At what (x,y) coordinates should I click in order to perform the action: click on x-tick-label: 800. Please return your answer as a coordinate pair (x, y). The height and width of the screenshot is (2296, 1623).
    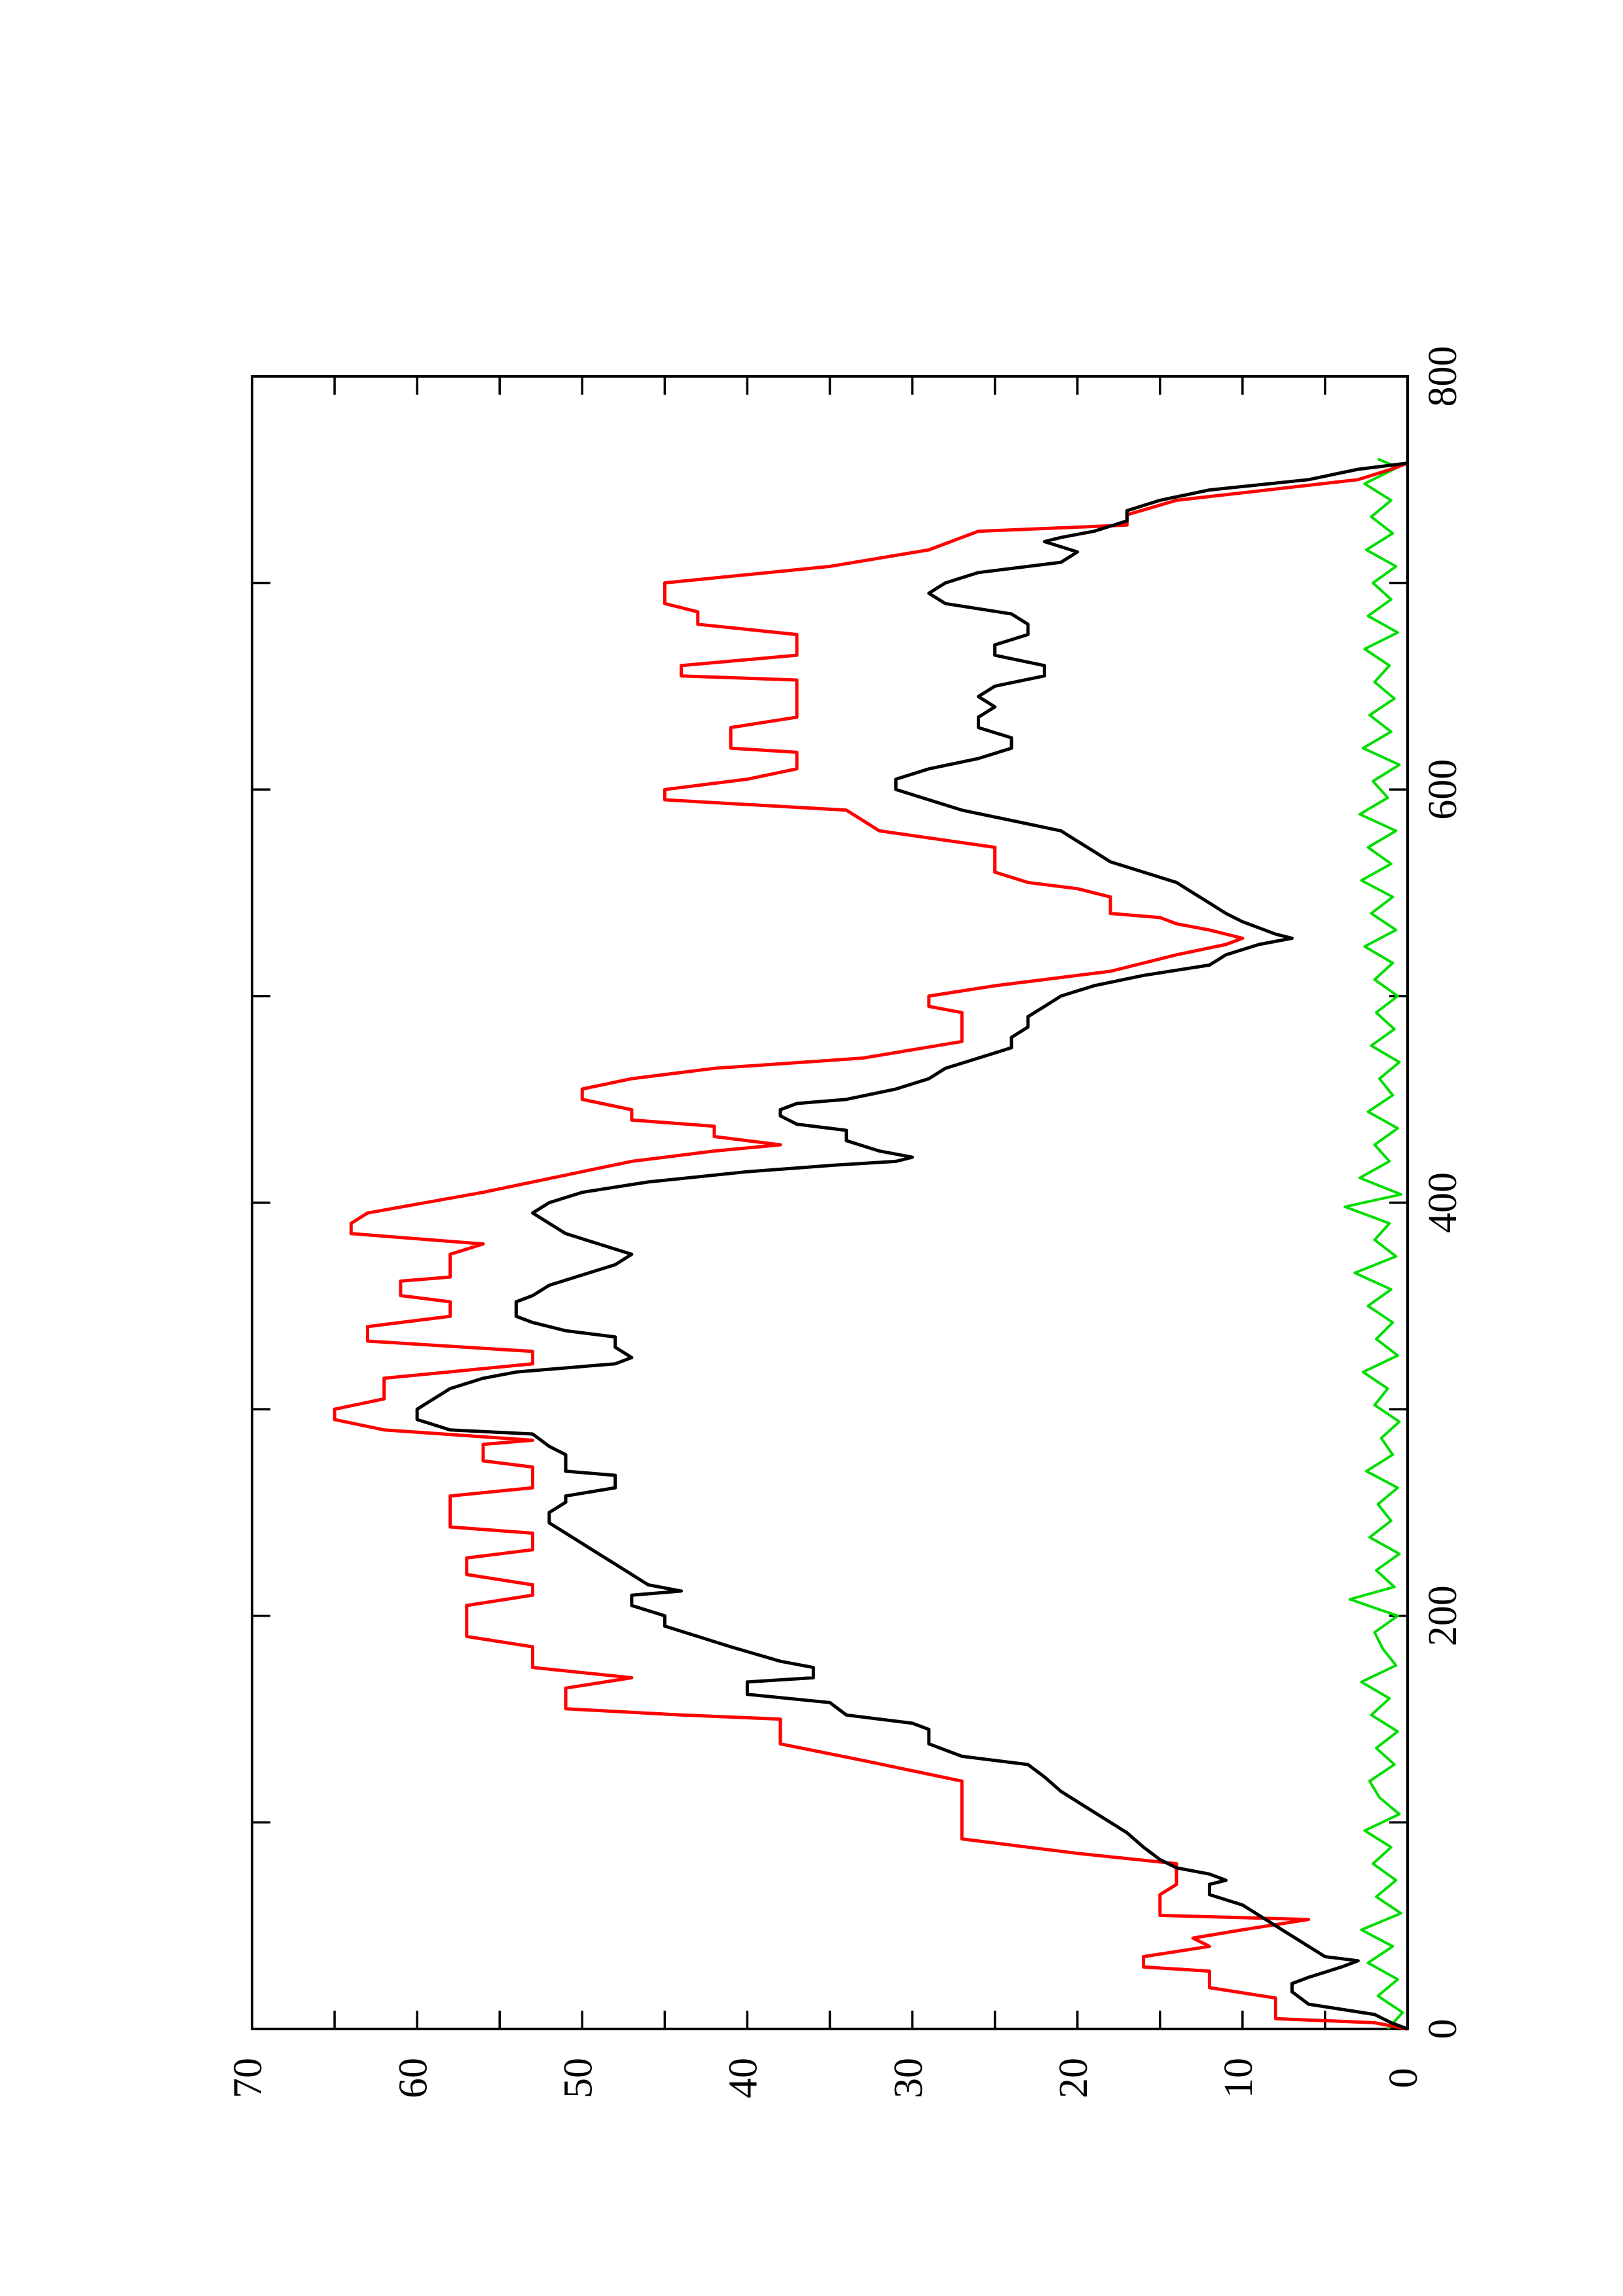
    Looking at the image, I should click on (1443, 376).